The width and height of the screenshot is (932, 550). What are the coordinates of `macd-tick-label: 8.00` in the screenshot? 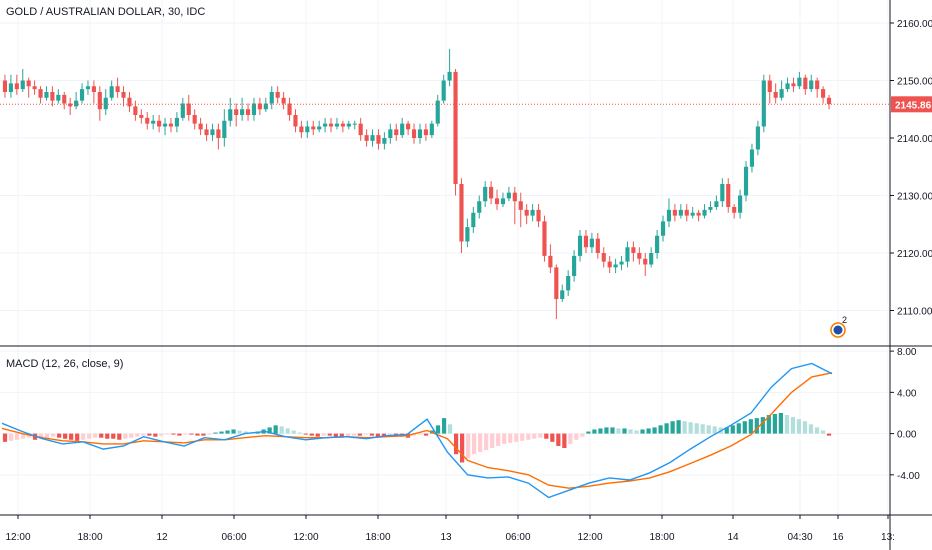 It's located at (907, 352).